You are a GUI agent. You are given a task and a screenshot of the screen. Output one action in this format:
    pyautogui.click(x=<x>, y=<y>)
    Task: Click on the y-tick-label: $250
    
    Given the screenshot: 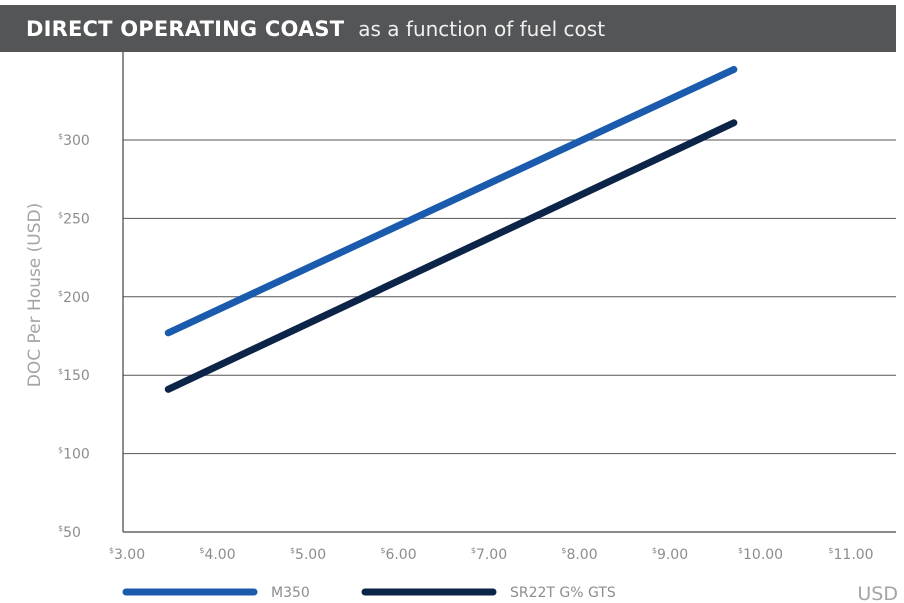 What is the action you would take?
    pyautogui.click(x=74, y=218)
    